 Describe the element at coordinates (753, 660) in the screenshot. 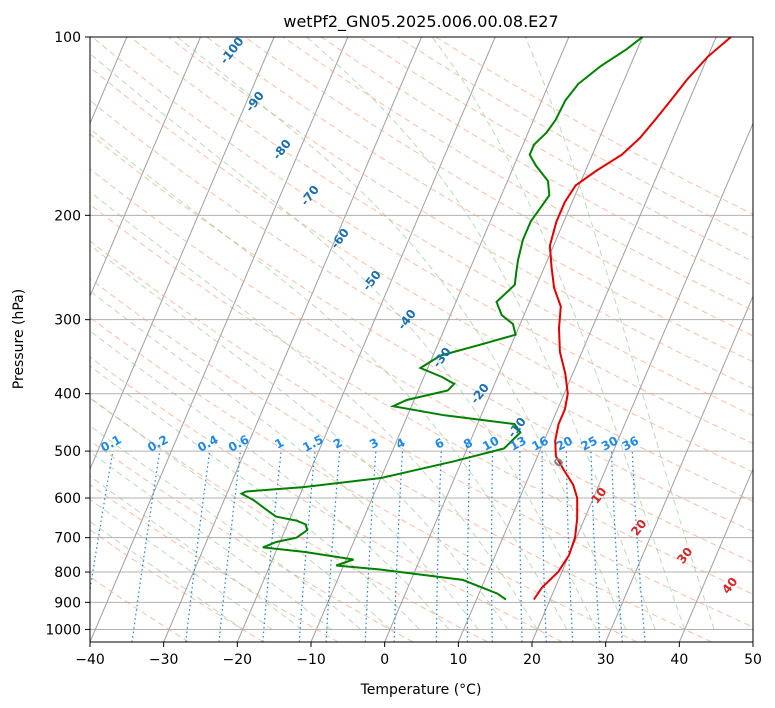

I see `x-tick-label: 50` at that location.